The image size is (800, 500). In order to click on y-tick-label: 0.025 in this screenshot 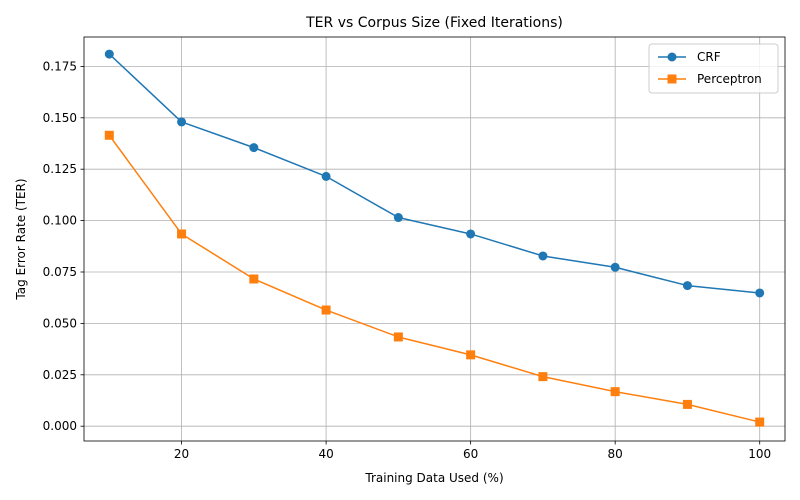, I will do `click(60, 375)`.